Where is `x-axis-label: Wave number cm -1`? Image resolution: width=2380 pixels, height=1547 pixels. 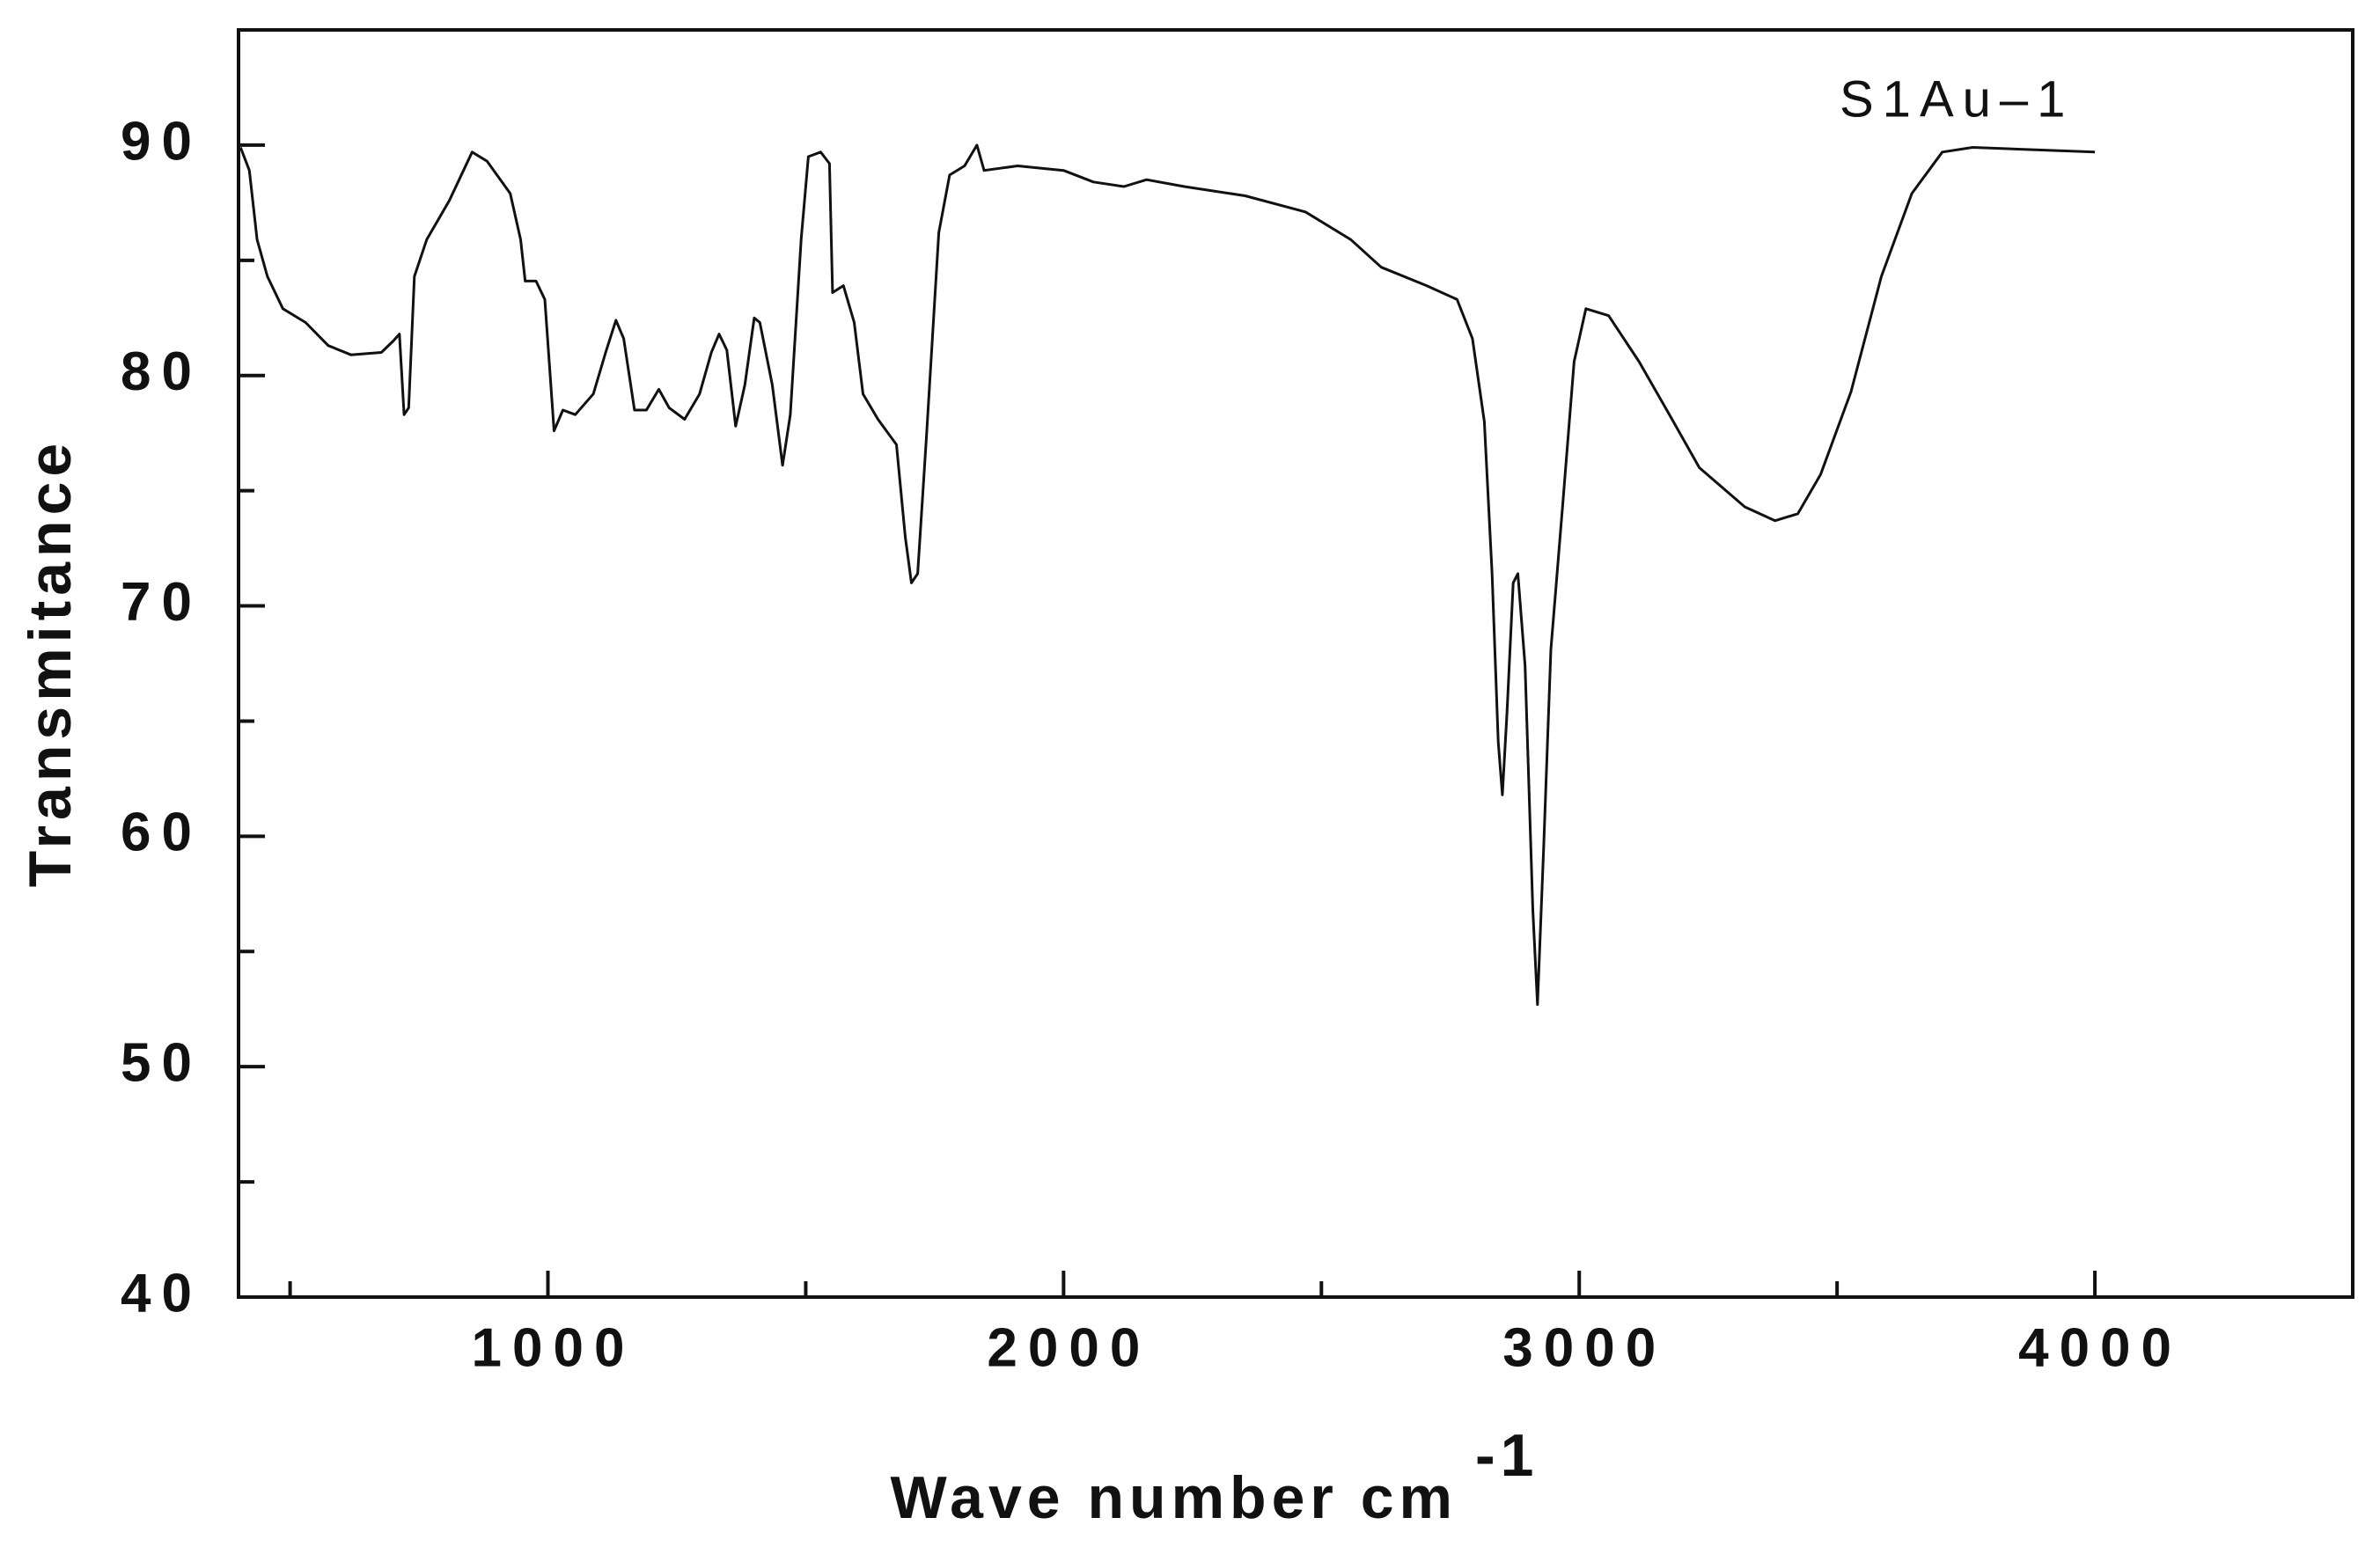 x-axis-label: Wave number cm -1 is located at coordinates (1214, 1476).